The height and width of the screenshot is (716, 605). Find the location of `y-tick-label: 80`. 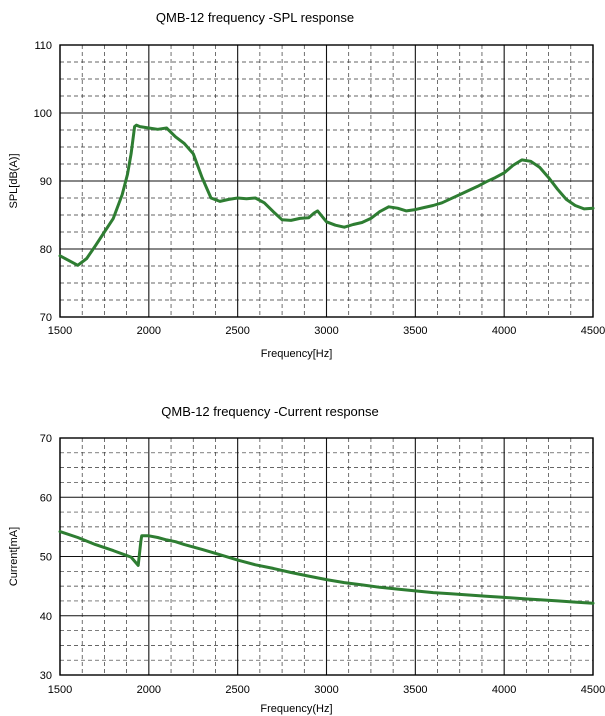

y-tick-label: 80 is located at coordinates (46, 250).